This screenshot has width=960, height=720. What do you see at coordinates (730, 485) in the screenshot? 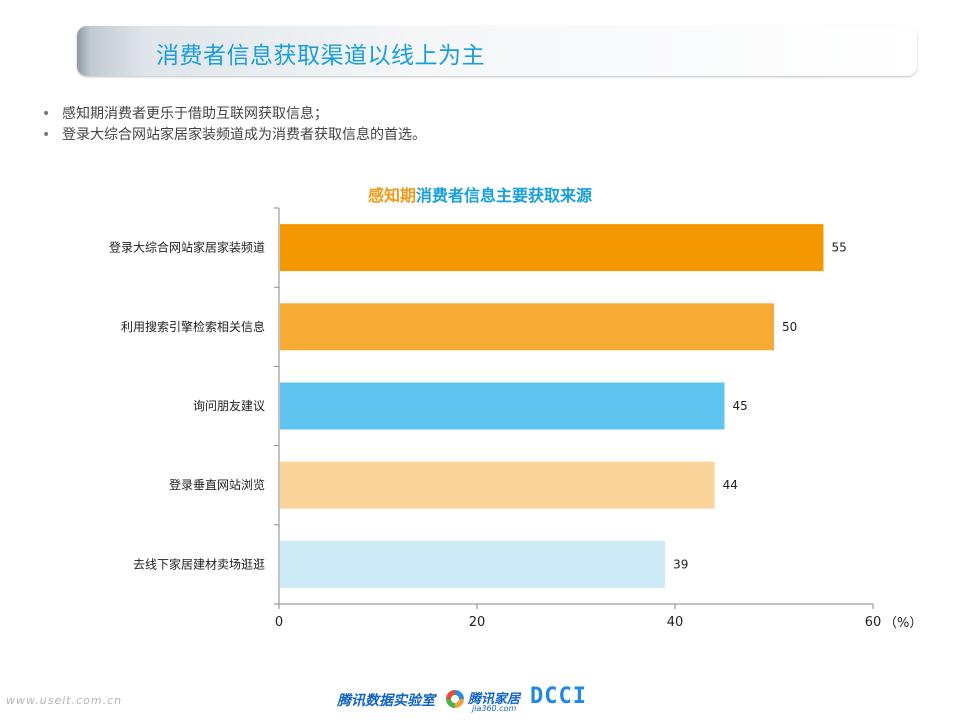
I see `bar-value-label: 44` at bounding box center [730, 485].